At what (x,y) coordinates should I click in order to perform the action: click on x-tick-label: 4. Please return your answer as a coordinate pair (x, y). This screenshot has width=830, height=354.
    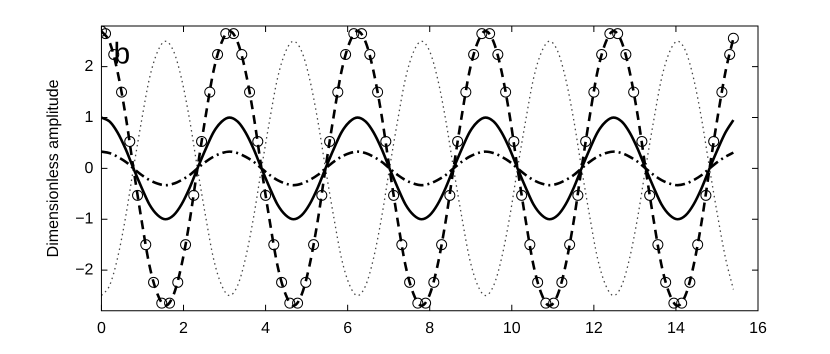
    Looking at the image, I should click on (265, 328).